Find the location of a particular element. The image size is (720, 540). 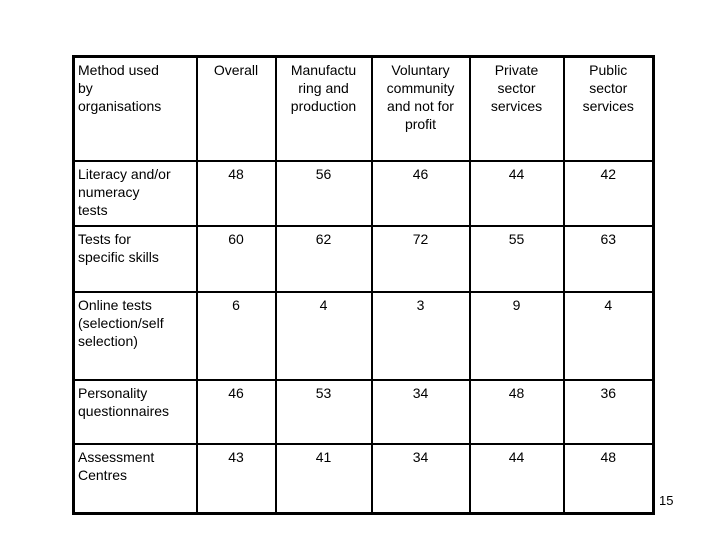

table-row-specific-skills: Tests for specific skills 60 62 72 55 63 is located at coordinates (363, 258).